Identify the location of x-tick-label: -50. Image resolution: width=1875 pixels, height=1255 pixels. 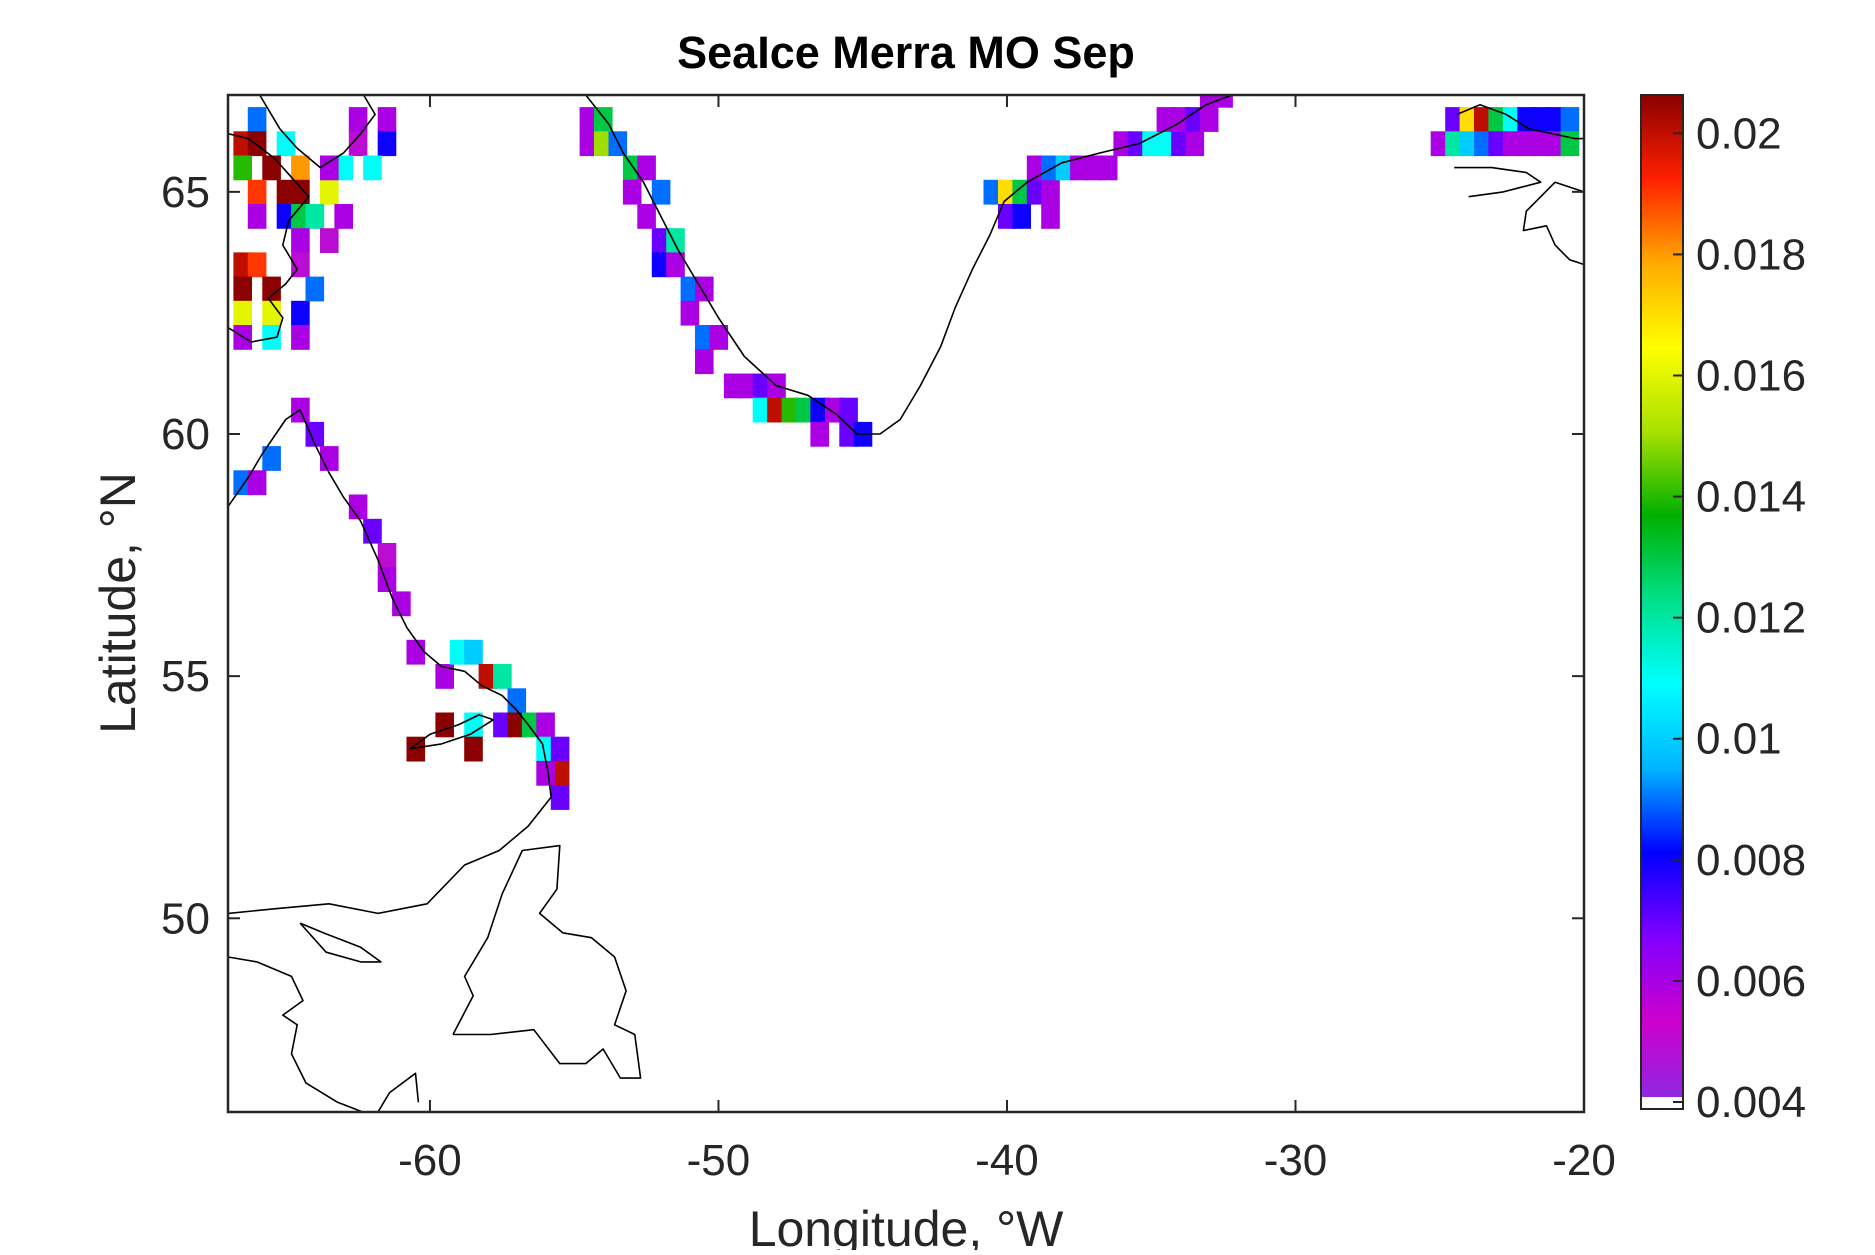
(719, 1160).